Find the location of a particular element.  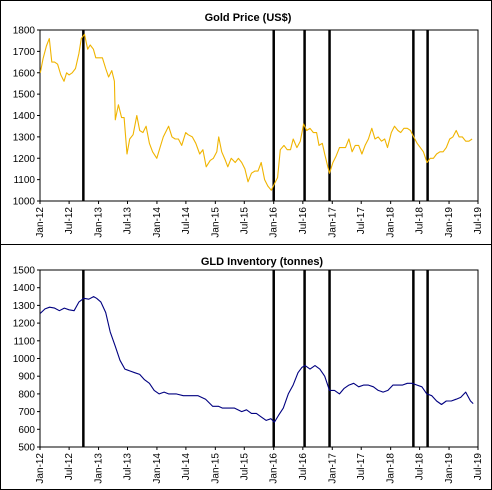

gold-x-tick-label: Jan-16 is located at coordinates (274, 222).